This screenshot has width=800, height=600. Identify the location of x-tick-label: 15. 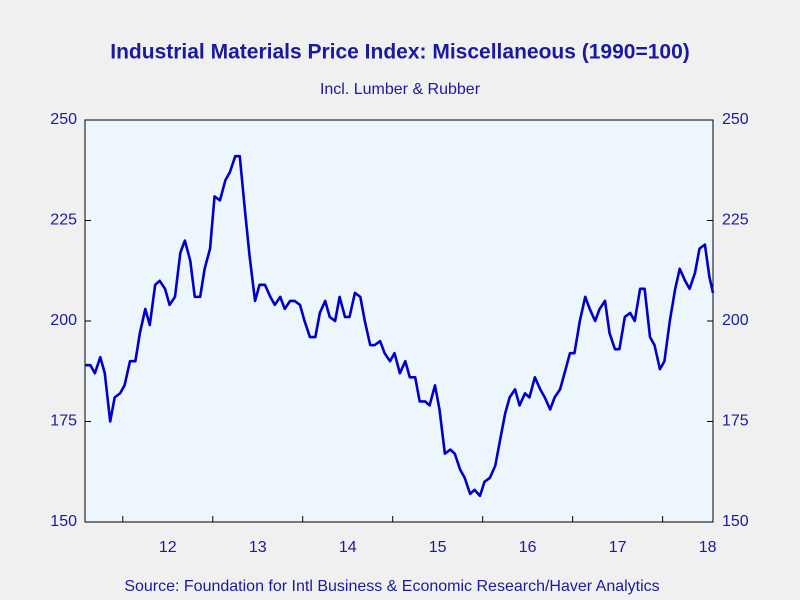
(438, 547).